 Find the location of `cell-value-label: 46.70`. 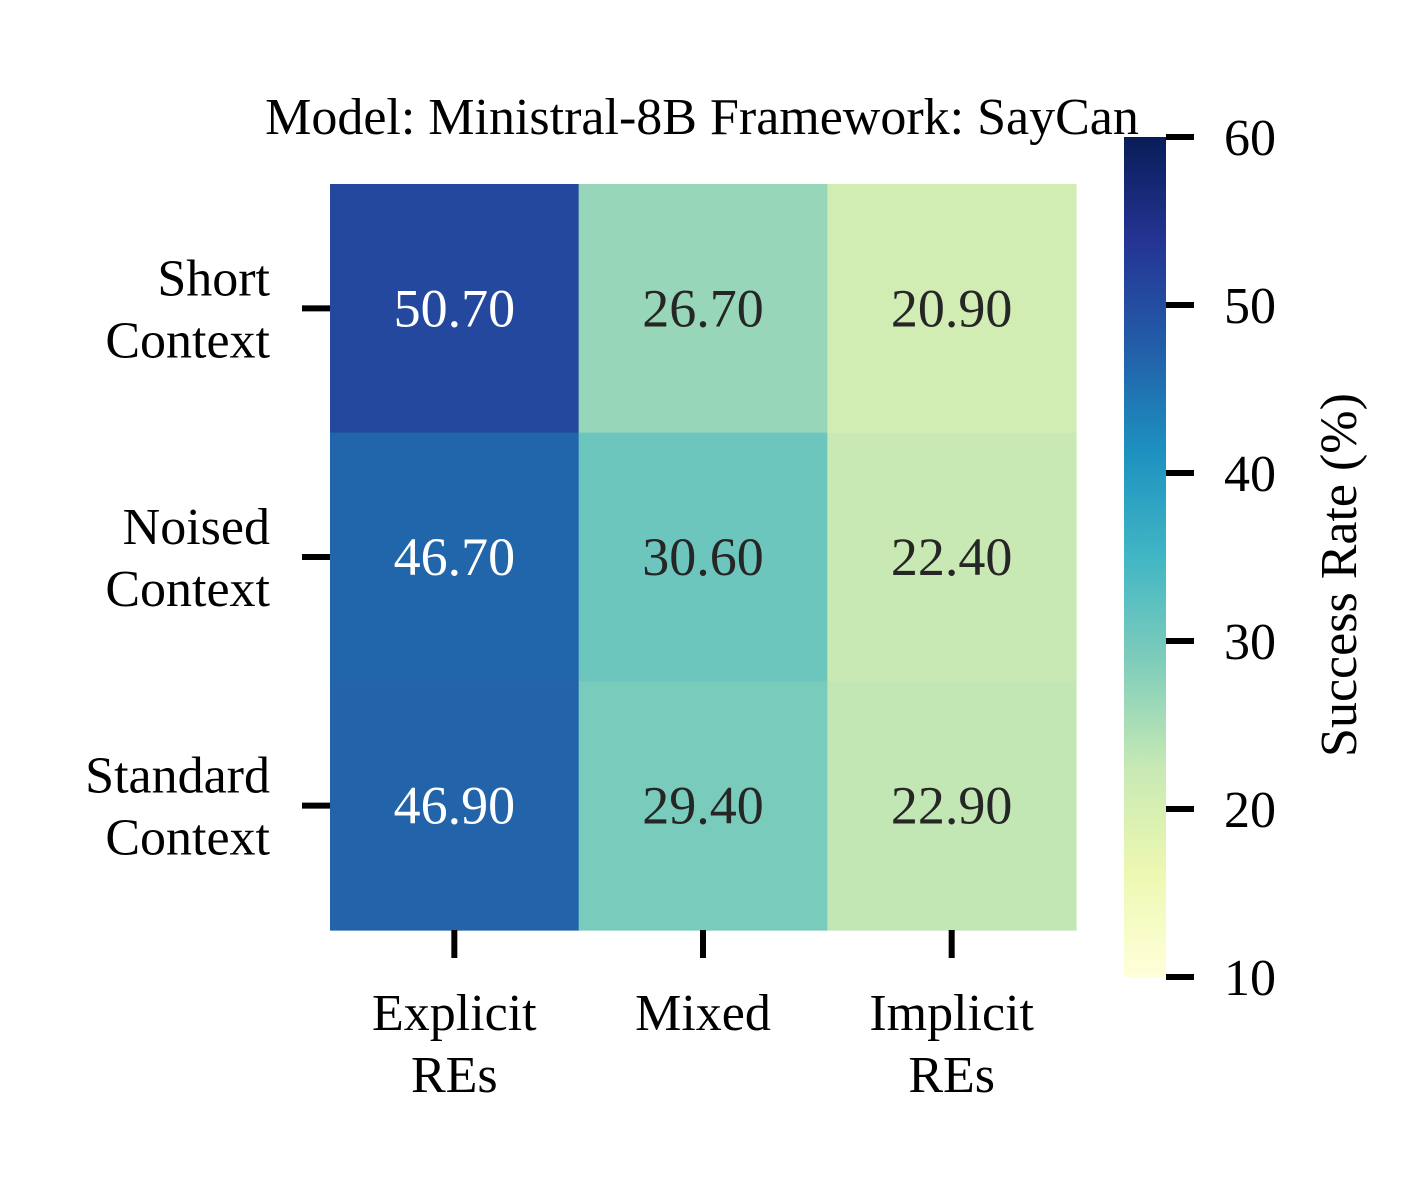

cell-value-label: 46.70 is located at coordinates (455, 557).